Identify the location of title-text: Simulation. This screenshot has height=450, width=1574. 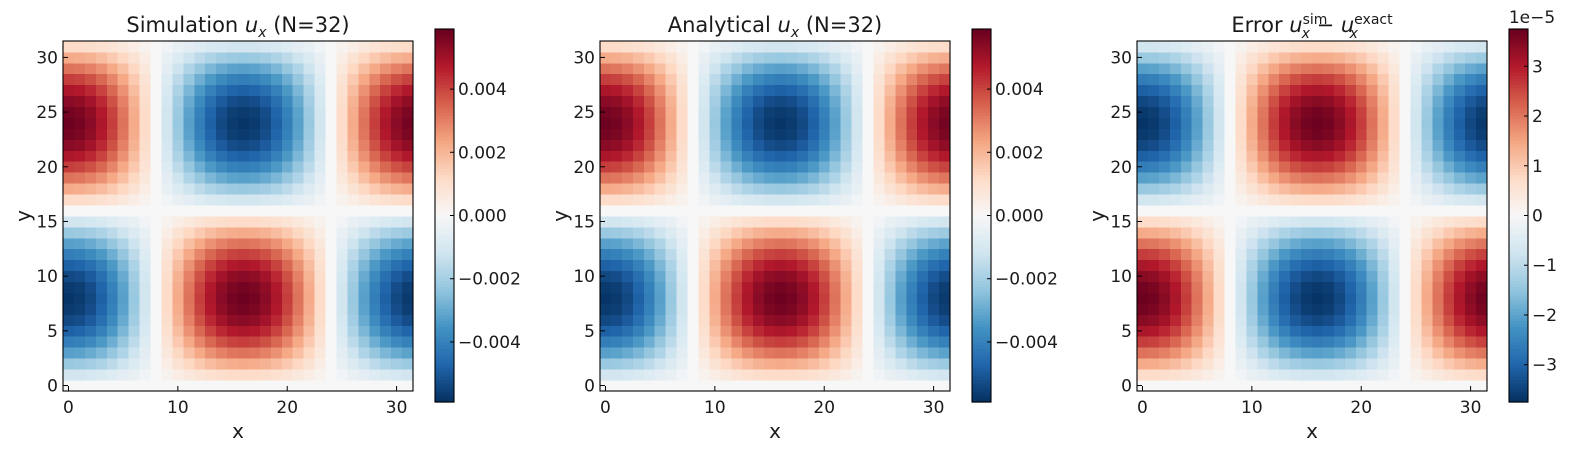
(185, 25).